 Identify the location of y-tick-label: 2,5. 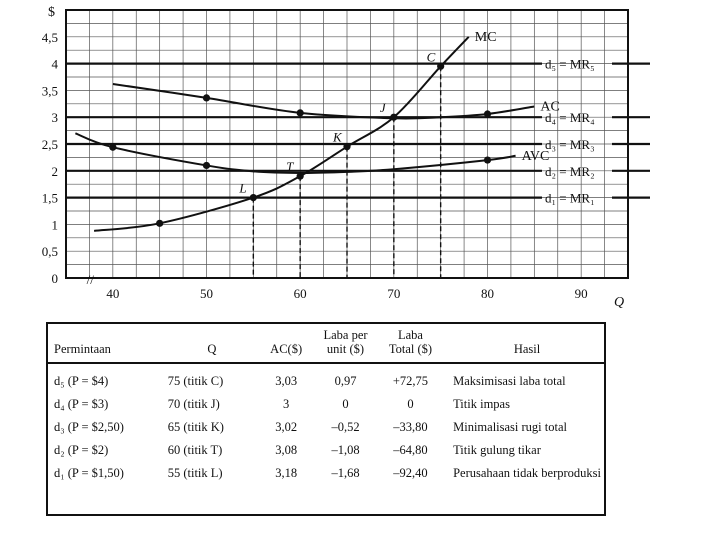
(50, 144).